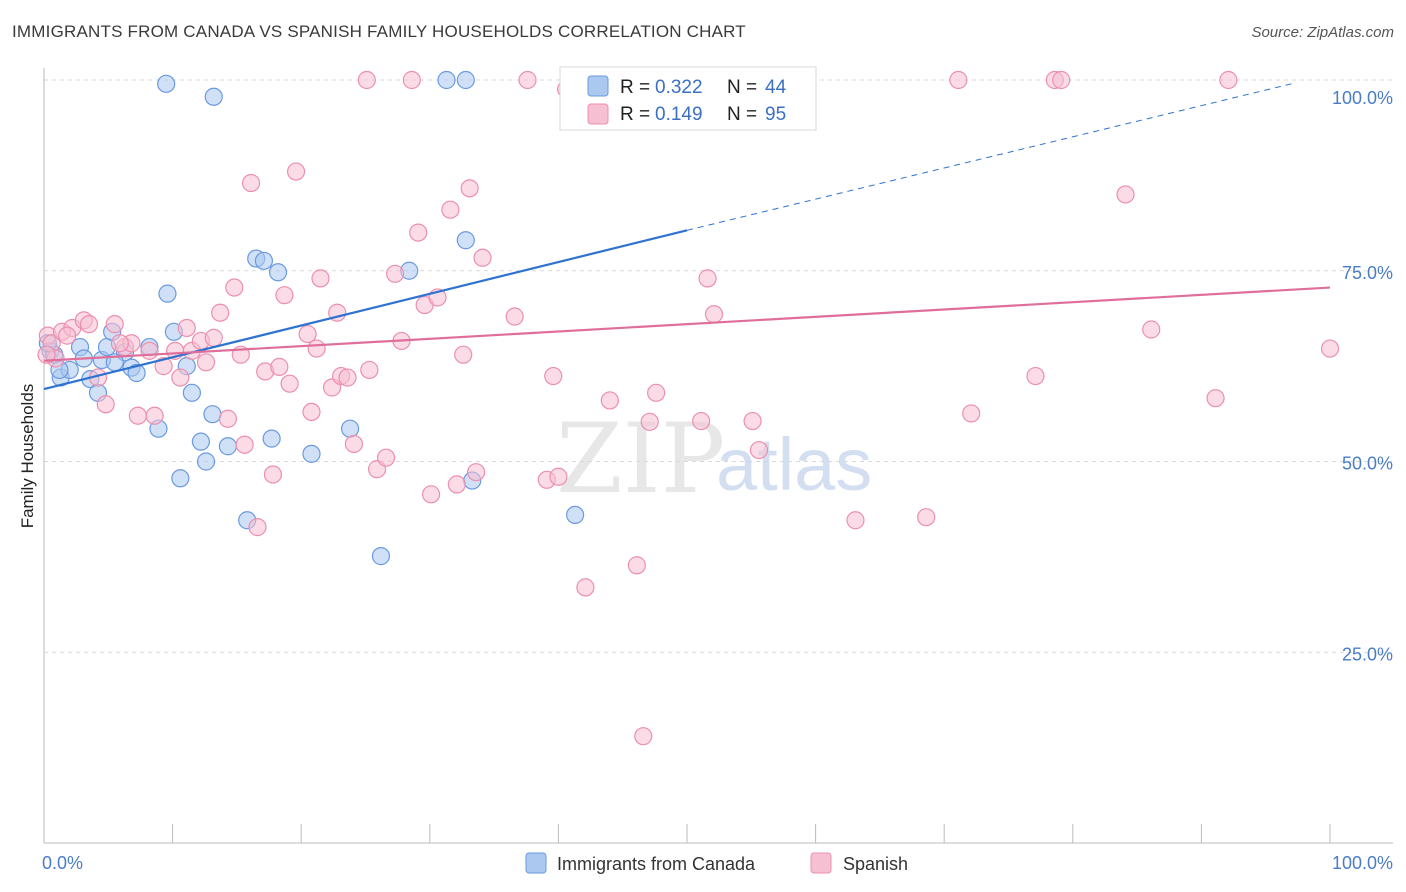 The width and height of the screenshot is (1406, 892). I want to click on chart-source: Source: ZipAtlas.com, so click(1322, 32).